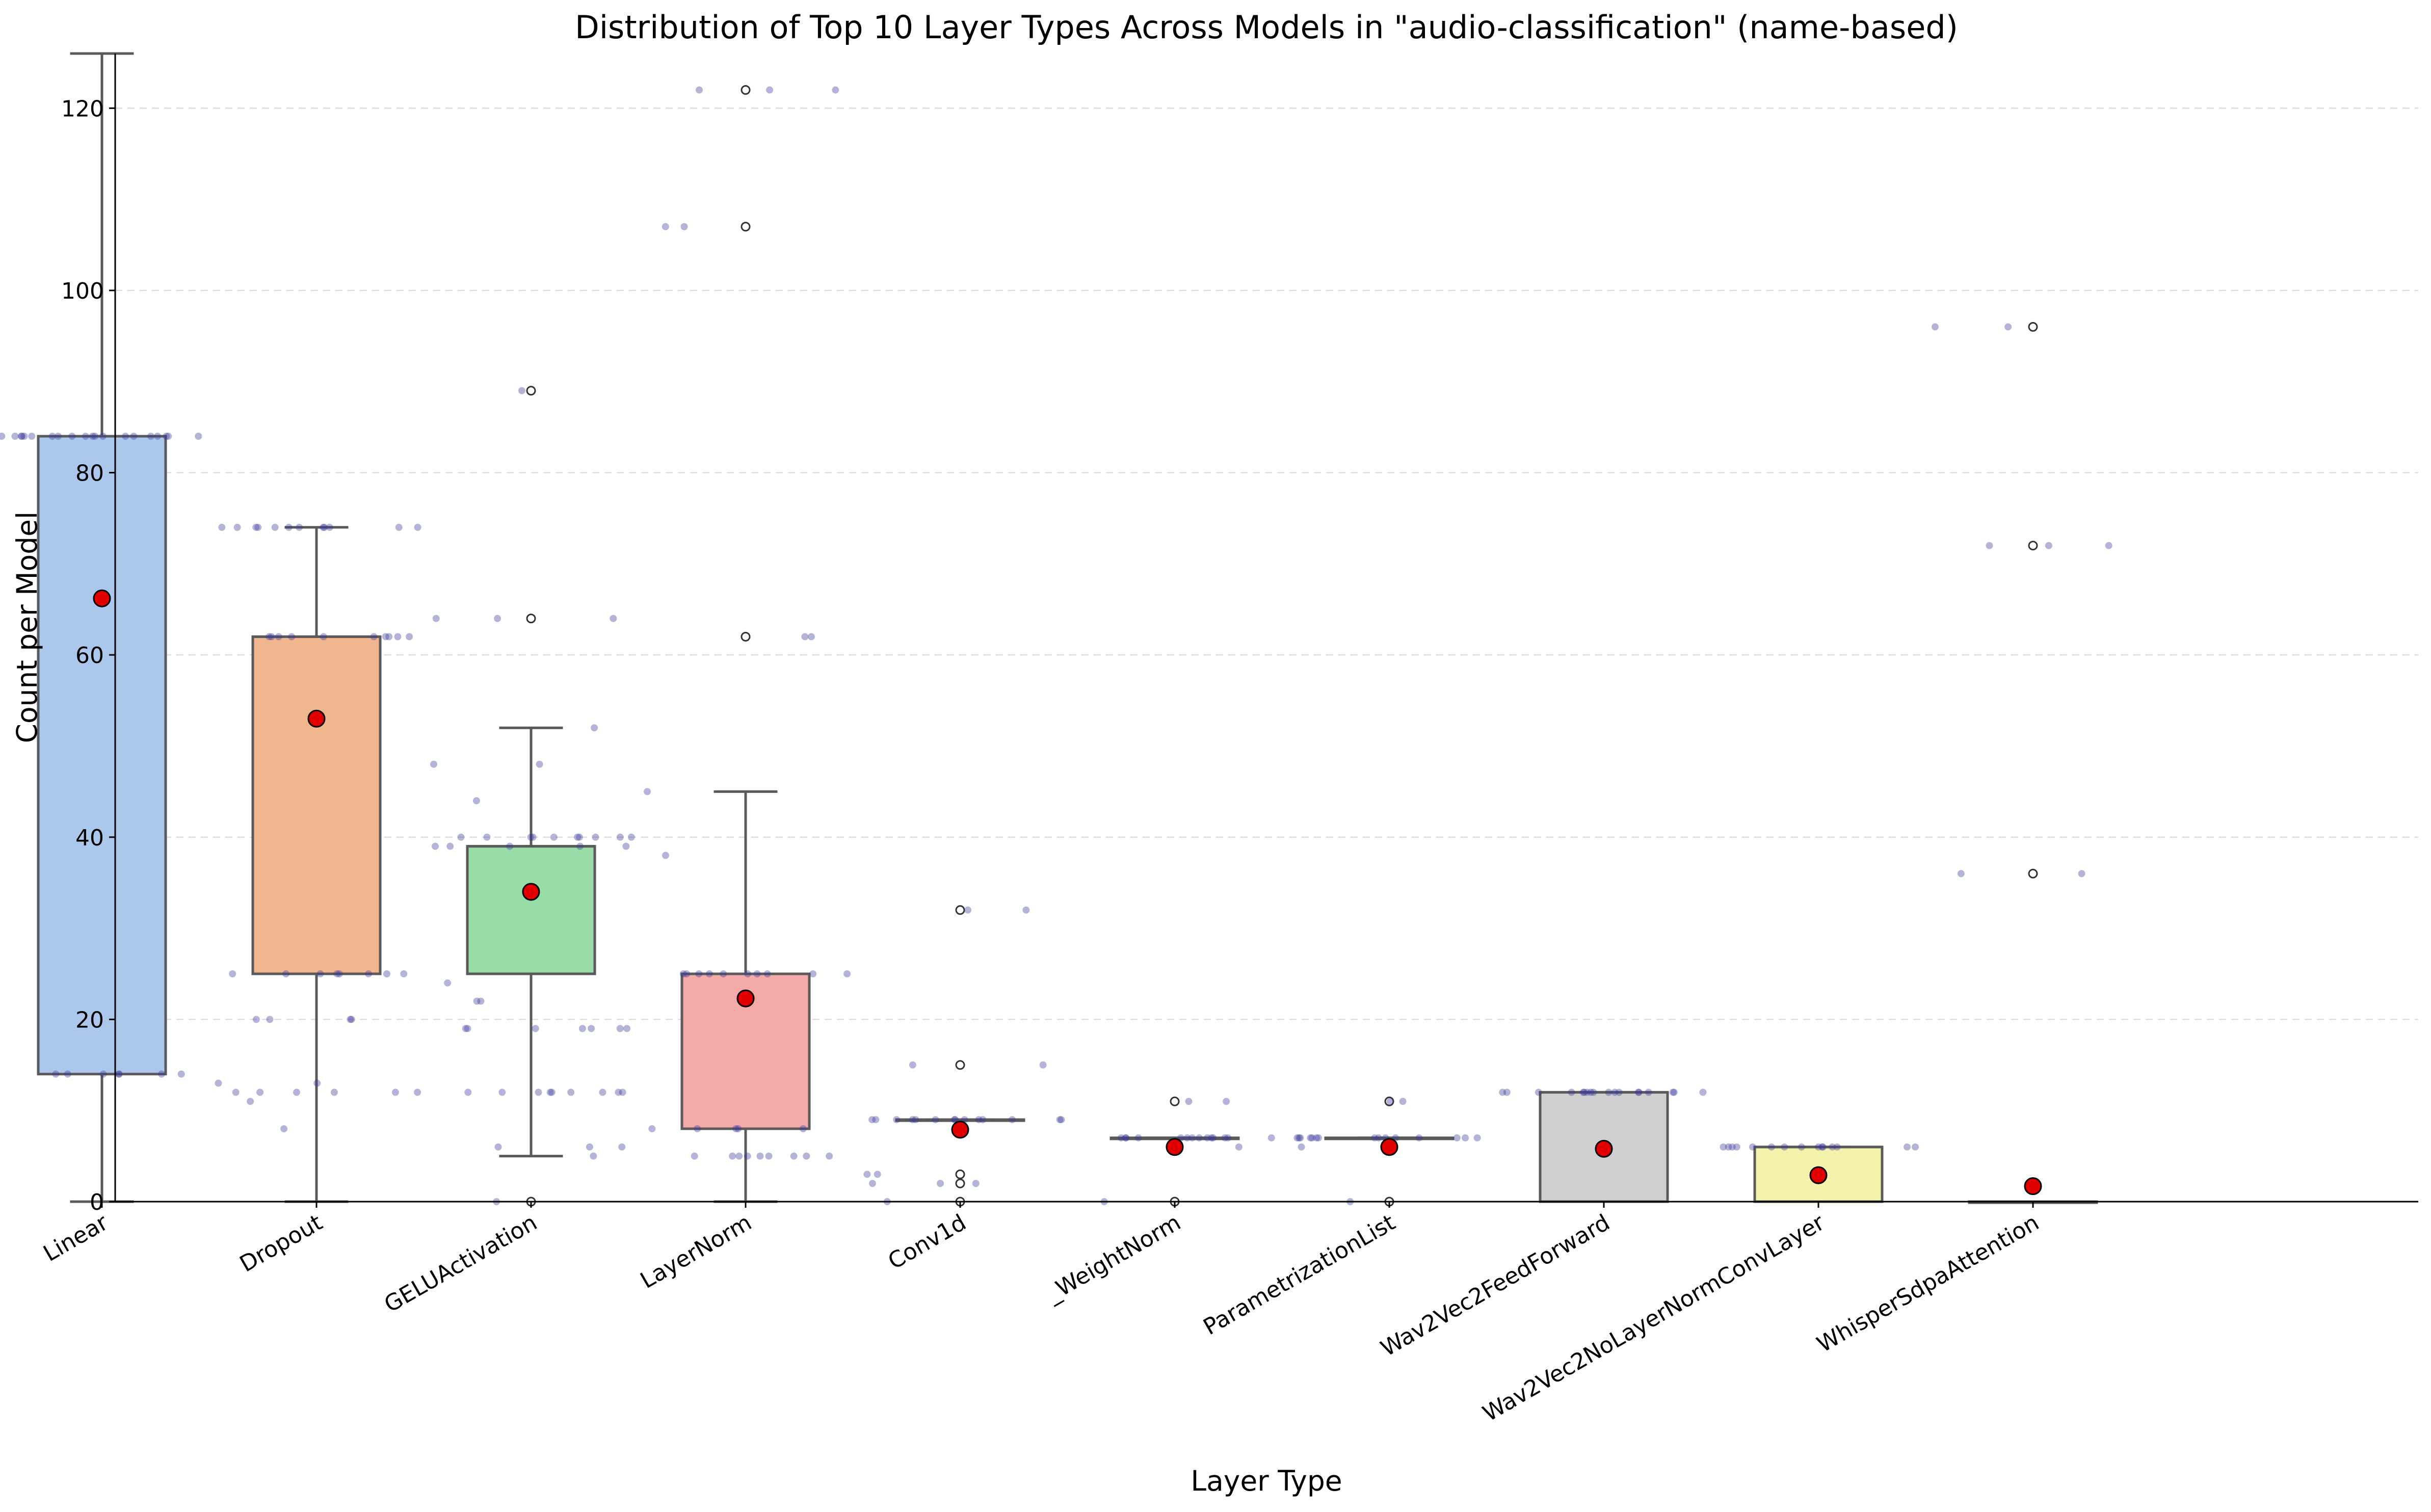 The image size is (2431, 1512). Describe the element at coordinates (27, 628) in the screenshot. I see `y-axis-label: Count per Model` at that location.